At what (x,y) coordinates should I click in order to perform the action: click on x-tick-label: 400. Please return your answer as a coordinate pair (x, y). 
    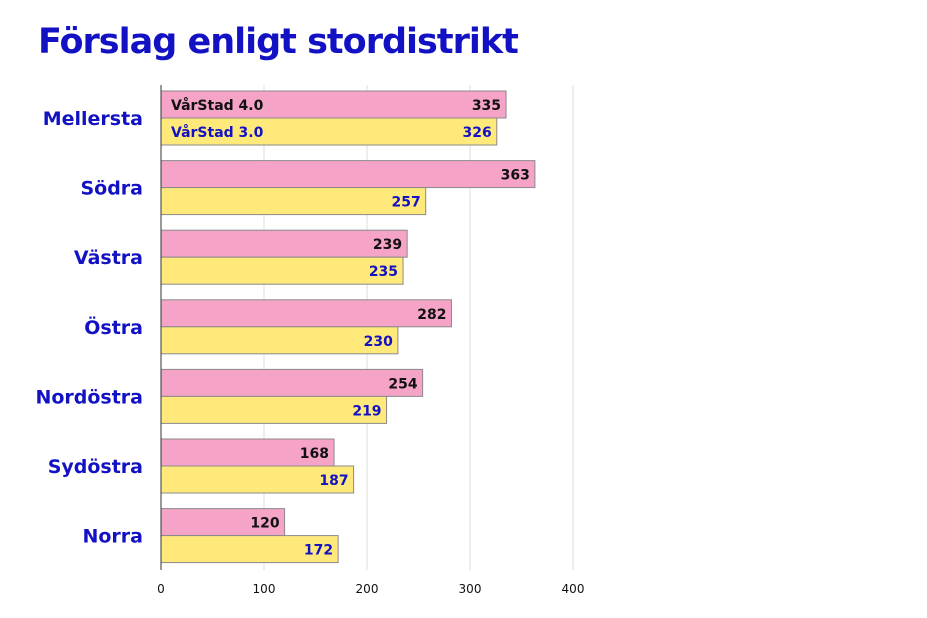
    Looking at the image, I should click on (573, 589).